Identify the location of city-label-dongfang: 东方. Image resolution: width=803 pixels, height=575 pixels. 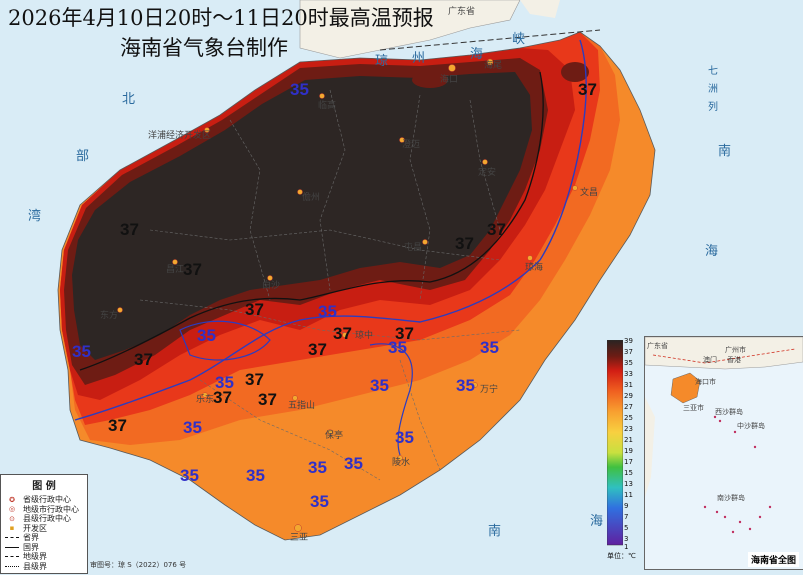
(109, 316).